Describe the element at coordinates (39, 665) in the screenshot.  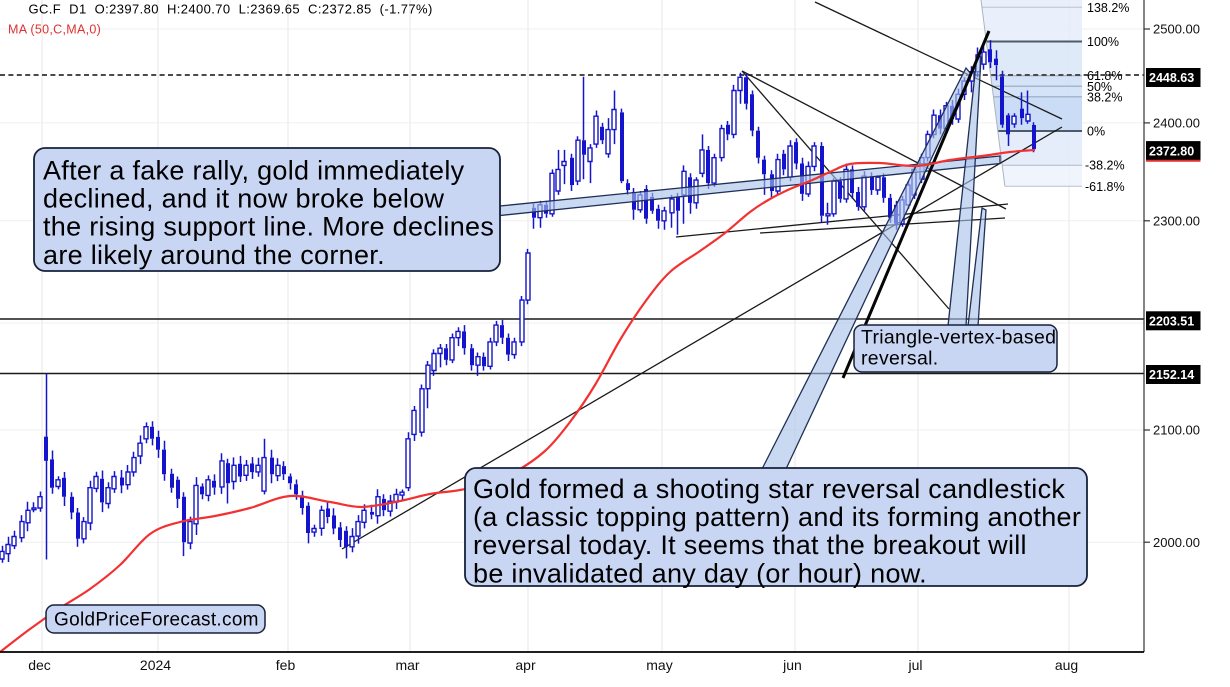
I see `svg-text: dec` at that location.